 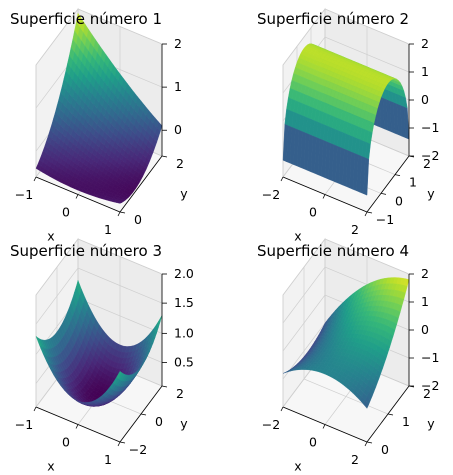 I want to click on subplot-title: Superficie número 1, so click(x=86, y=19).